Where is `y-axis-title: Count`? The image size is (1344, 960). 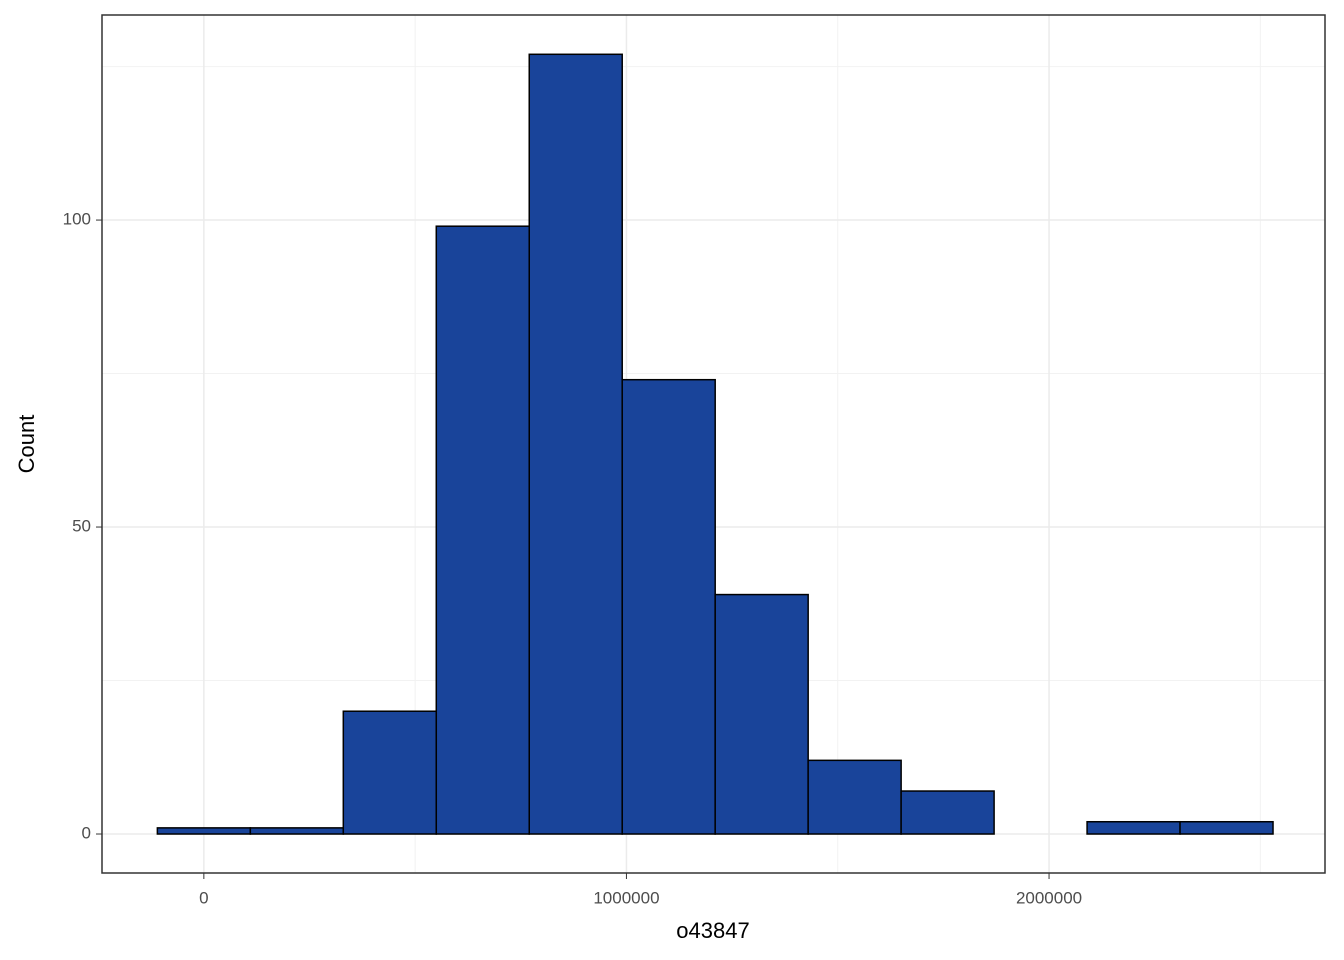
y-axis-title: Count is located at coordinates (26, 444).